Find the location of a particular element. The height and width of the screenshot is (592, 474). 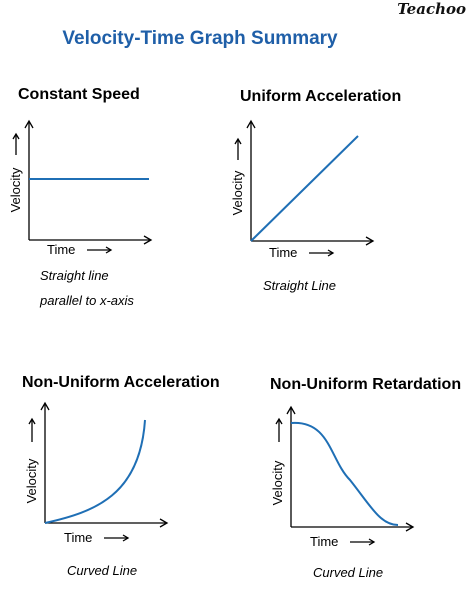

caption-uniform-acceleration: Straight Line is located at coordinates (299, 285).